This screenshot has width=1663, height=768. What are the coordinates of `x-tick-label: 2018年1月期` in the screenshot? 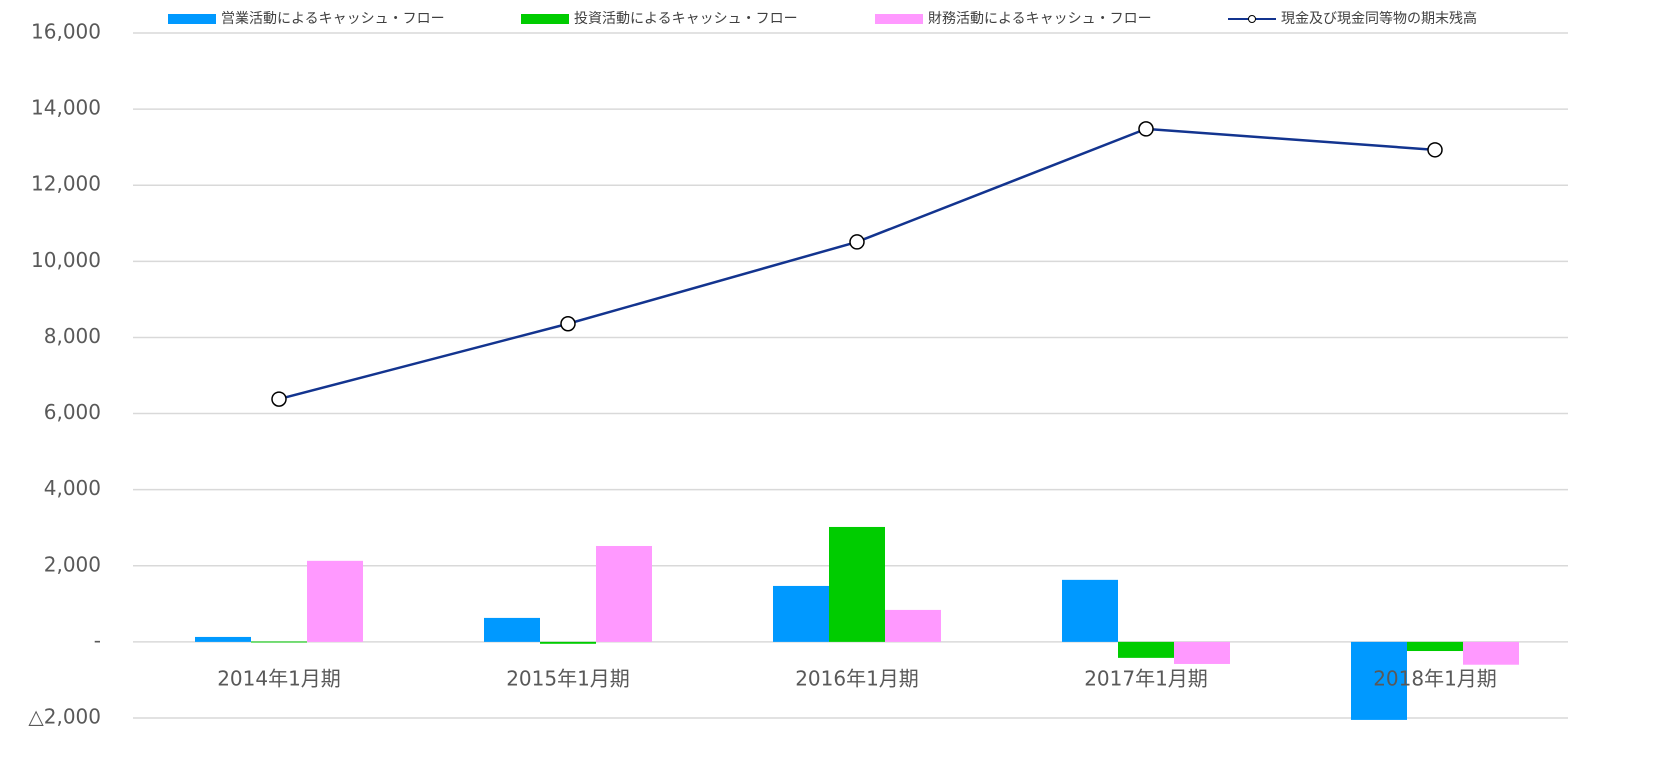 It's located at (1435, 679).